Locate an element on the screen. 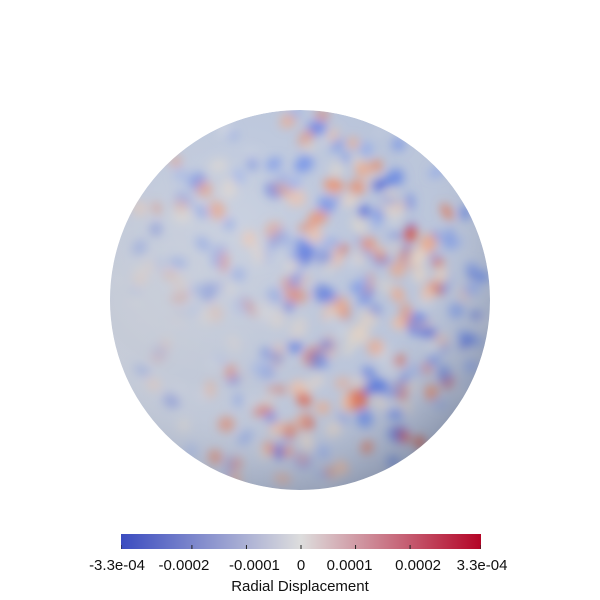  colorbar-tick-label: 0 is located at coordinates (301, 565).